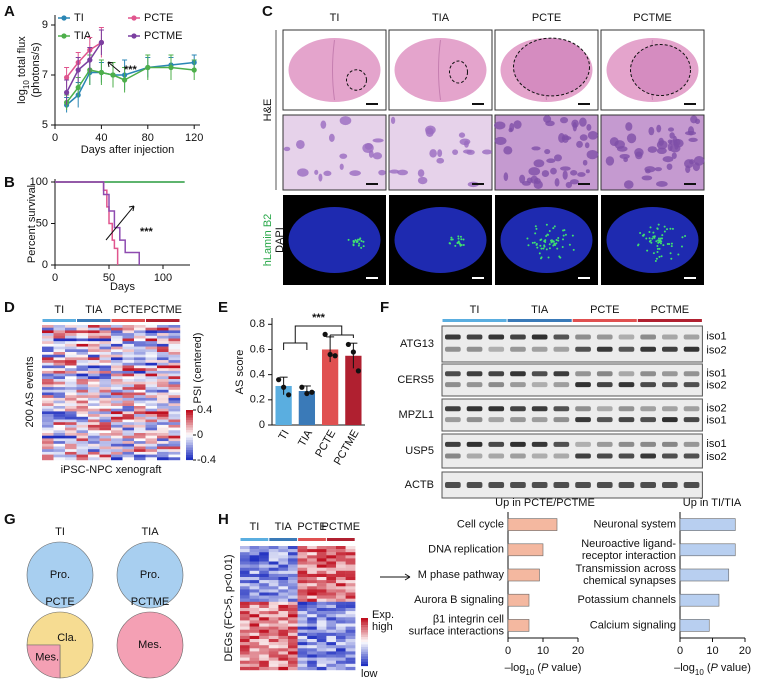 This screenshot has width=757, height=682. What do you see at coordinates (545, 668) in the screenshot?
I see `x-label-part: P` at bounding box center [545, 668].